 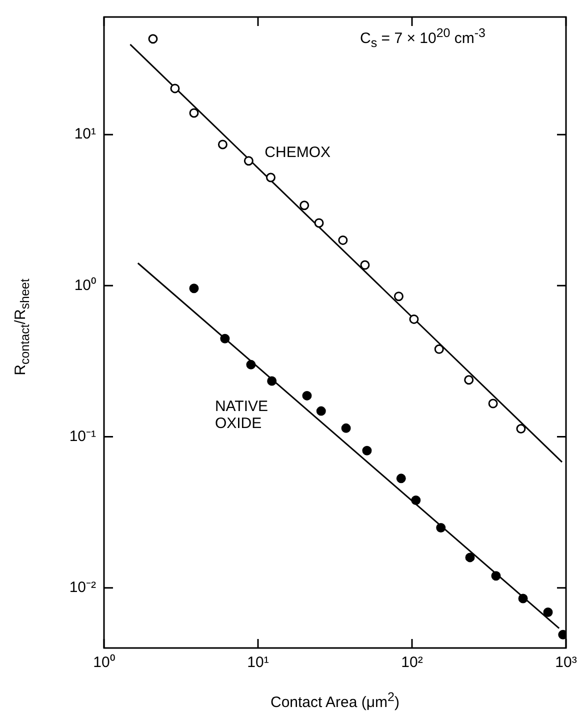 I want to click on series-label: NATIVE OXIDE, so click(x=241, y=415).